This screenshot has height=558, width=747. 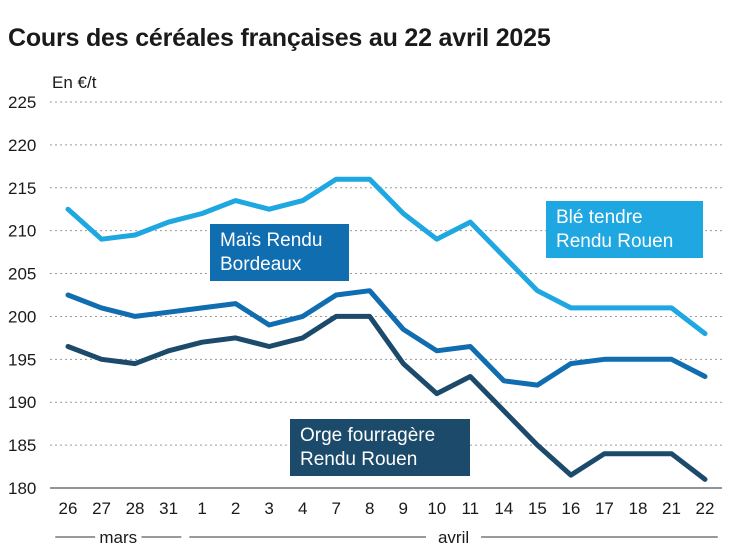 I want to click on x-tick-label: 21, so click(x=671, y=508).